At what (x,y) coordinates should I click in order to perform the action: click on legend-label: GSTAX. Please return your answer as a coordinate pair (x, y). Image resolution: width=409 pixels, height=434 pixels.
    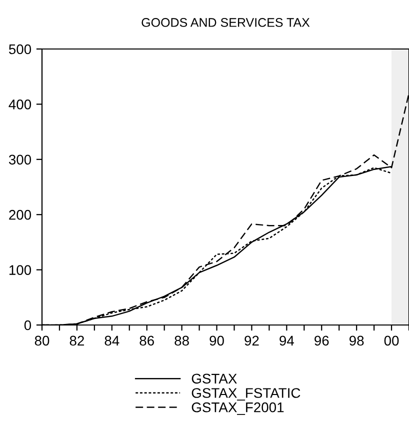
    Looking at the image, I should click on (214, 379).